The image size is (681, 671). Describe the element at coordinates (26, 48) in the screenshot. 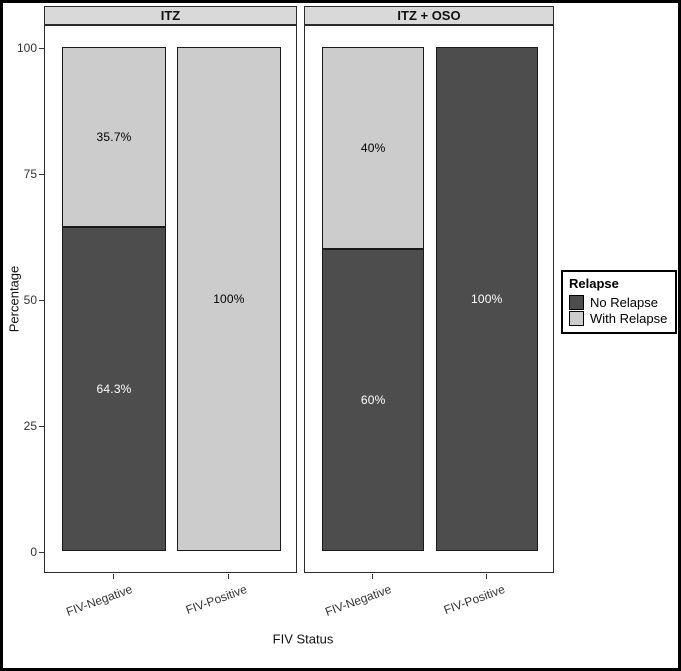

I see `y-tick-label: 100` at that location.